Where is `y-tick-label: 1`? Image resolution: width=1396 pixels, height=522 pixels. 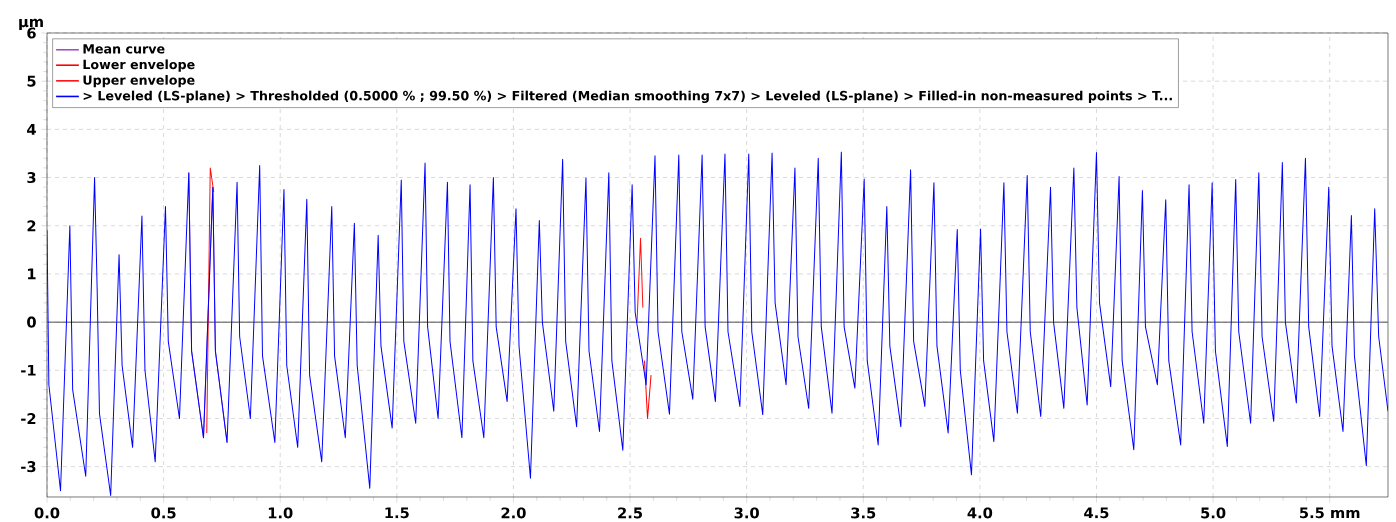 y-tick-label: 1 is located at coordinates (32, 274).